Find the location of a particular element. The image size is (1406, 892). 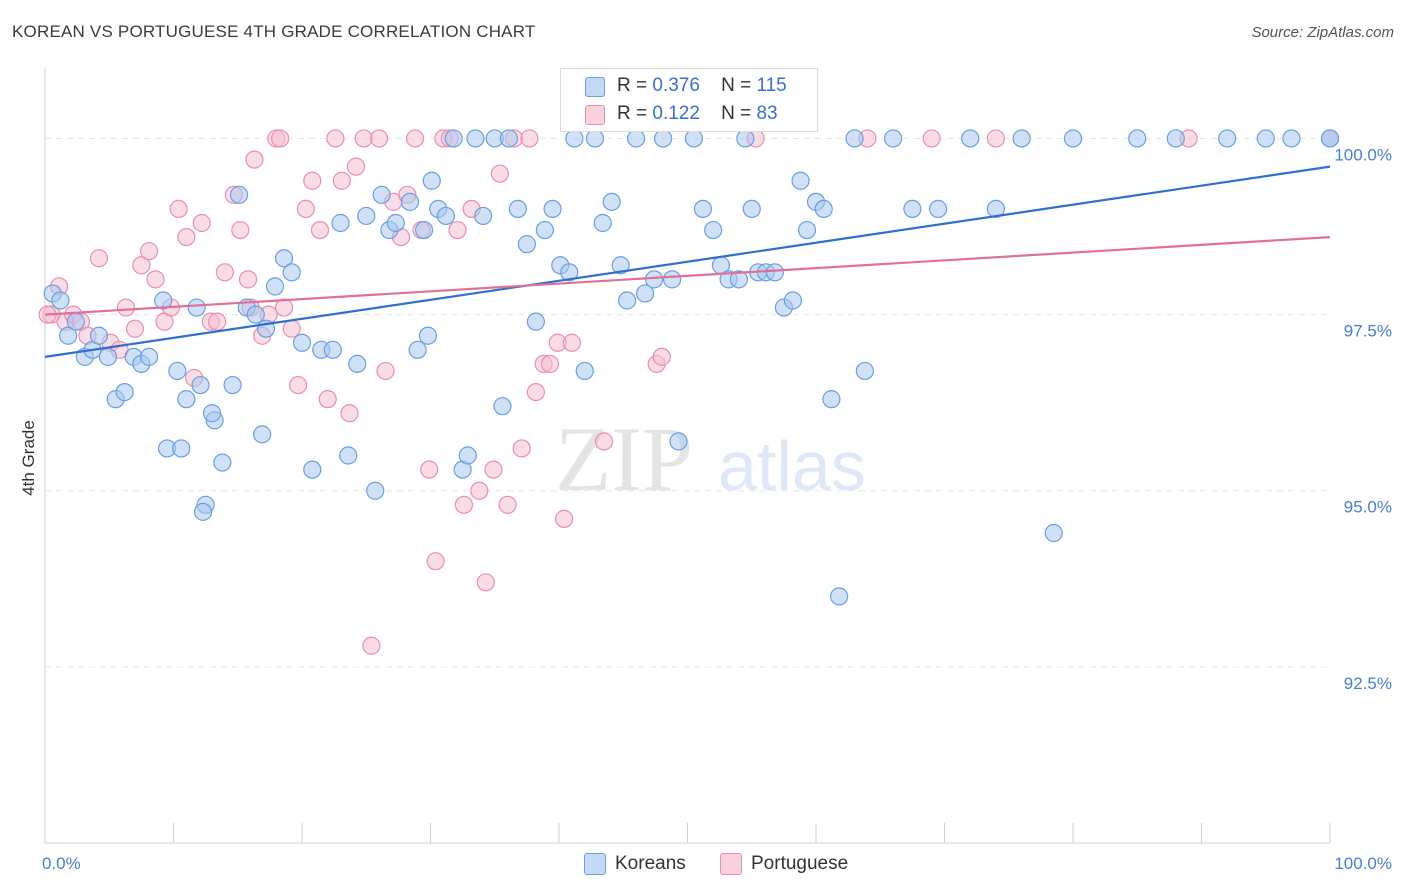

series-label-koreans: Koreans is located at coordinates (650, 863).